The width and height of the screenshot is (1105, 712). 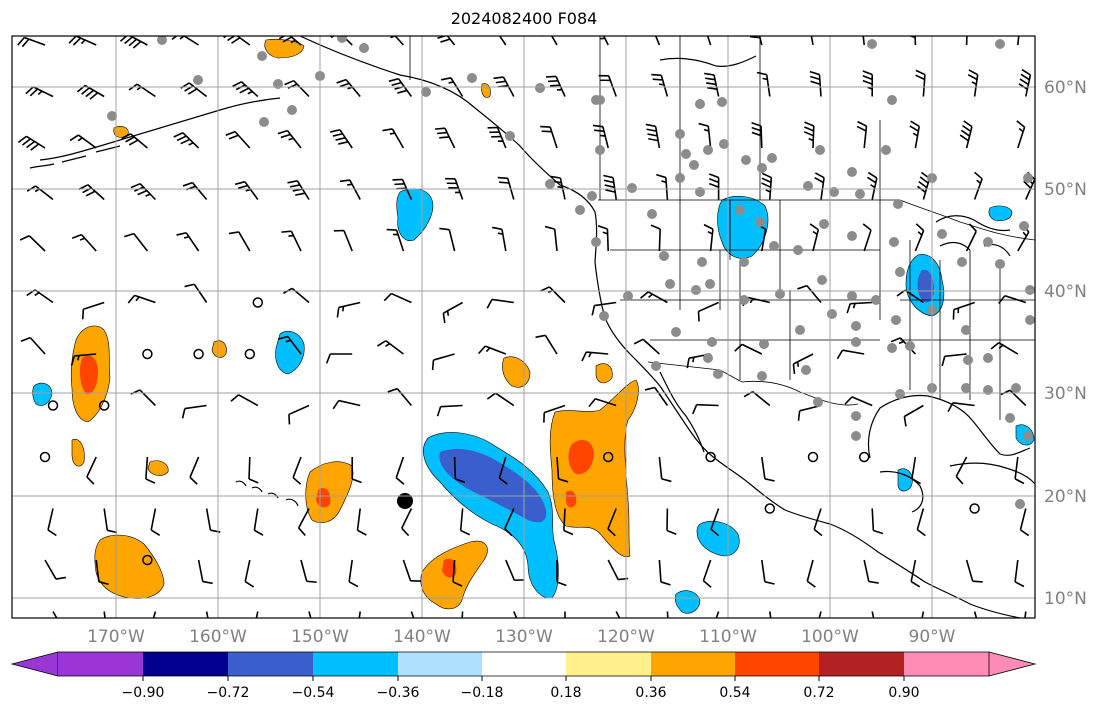 What do you see at coordinates (313, 693) in the screenshot?
I see `colorbar-tick-label: −0.54` at bounding box center [313, 693].